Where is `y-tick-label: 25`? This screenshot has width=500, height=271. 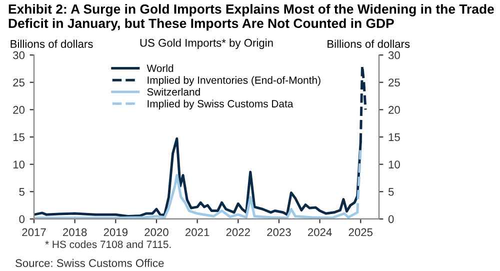 y-tick-label: 25 is located at coordinates (19, 82).